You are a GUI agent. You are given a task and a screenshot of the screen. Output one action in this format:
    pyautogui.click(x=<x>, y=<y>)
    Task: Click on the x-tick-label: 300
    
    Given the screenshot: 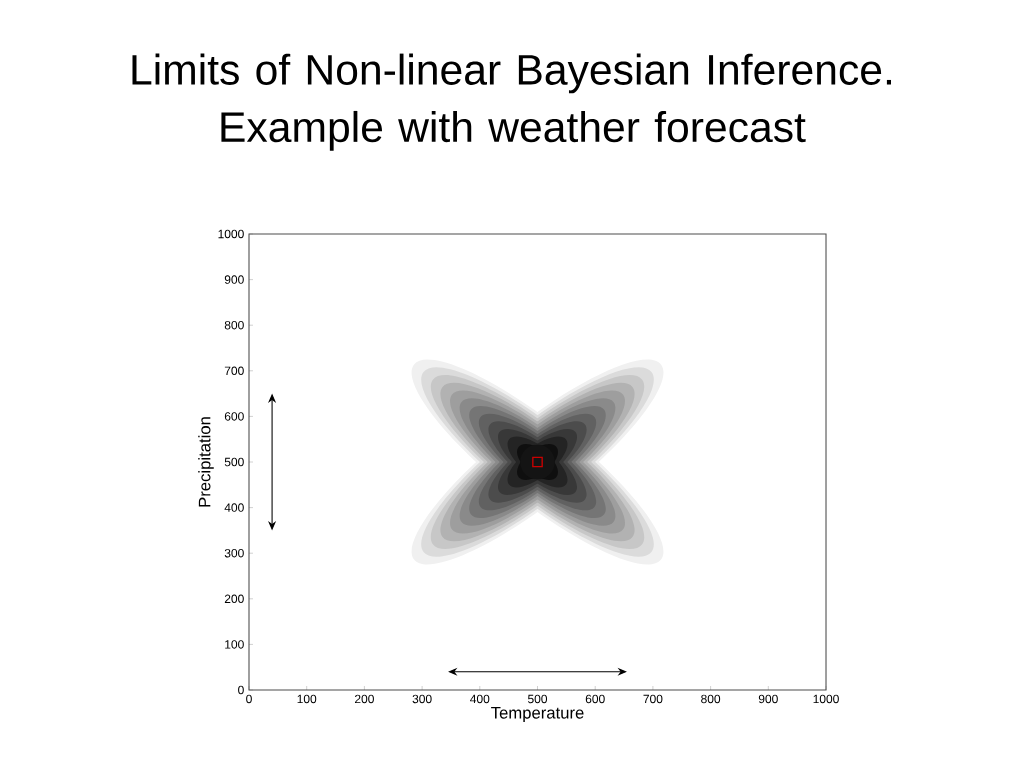 What is the action you would take?
    pyautogui.click(x=422, y=699)
    